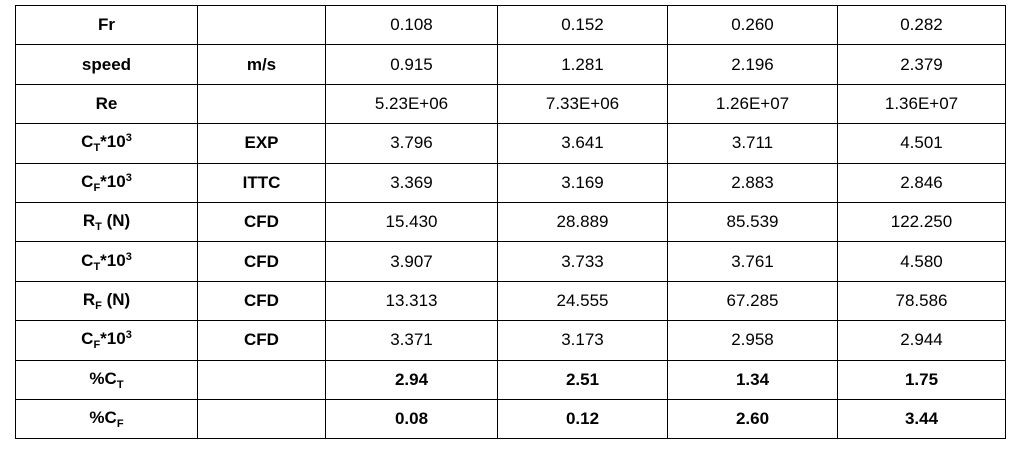 The image size is (1020, 466). Describe the element at coordinates (411, 379) in the screenshot. I see `value-cell: 2.94` at that location.